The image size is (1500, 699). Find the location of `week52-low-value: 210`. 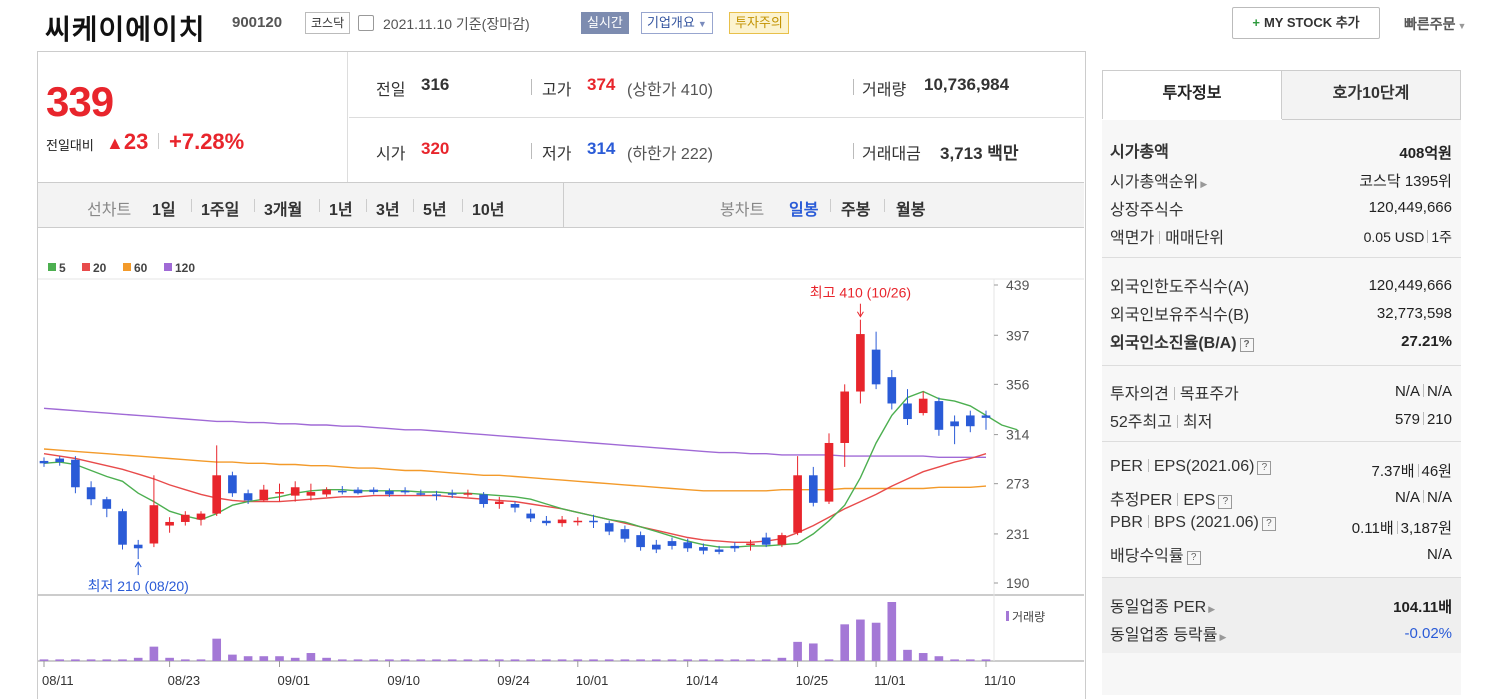

week52-low-value: 210 is located at coordinates (1439, 419).